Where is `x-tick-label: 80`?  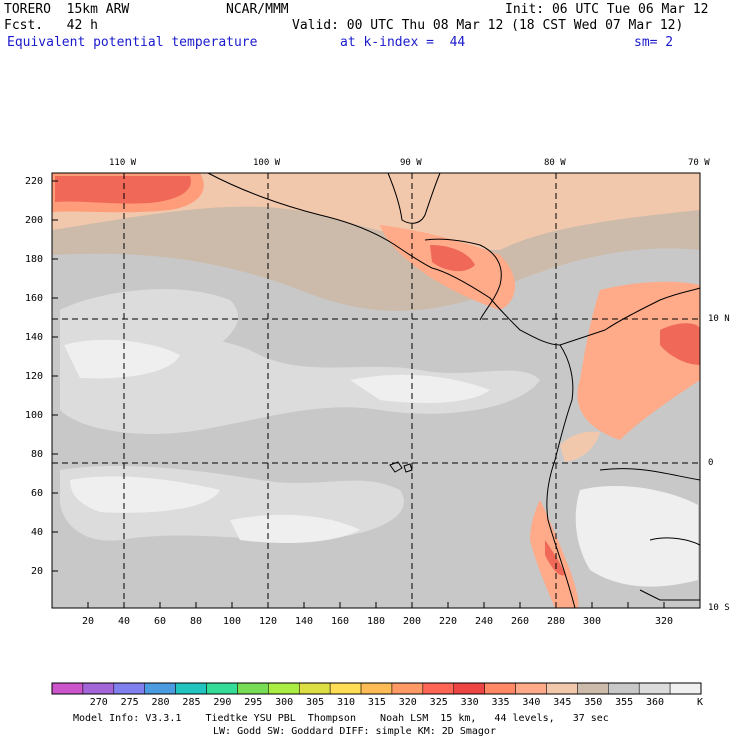
x-tick-label: 80 is located at coordinates (196, 621).